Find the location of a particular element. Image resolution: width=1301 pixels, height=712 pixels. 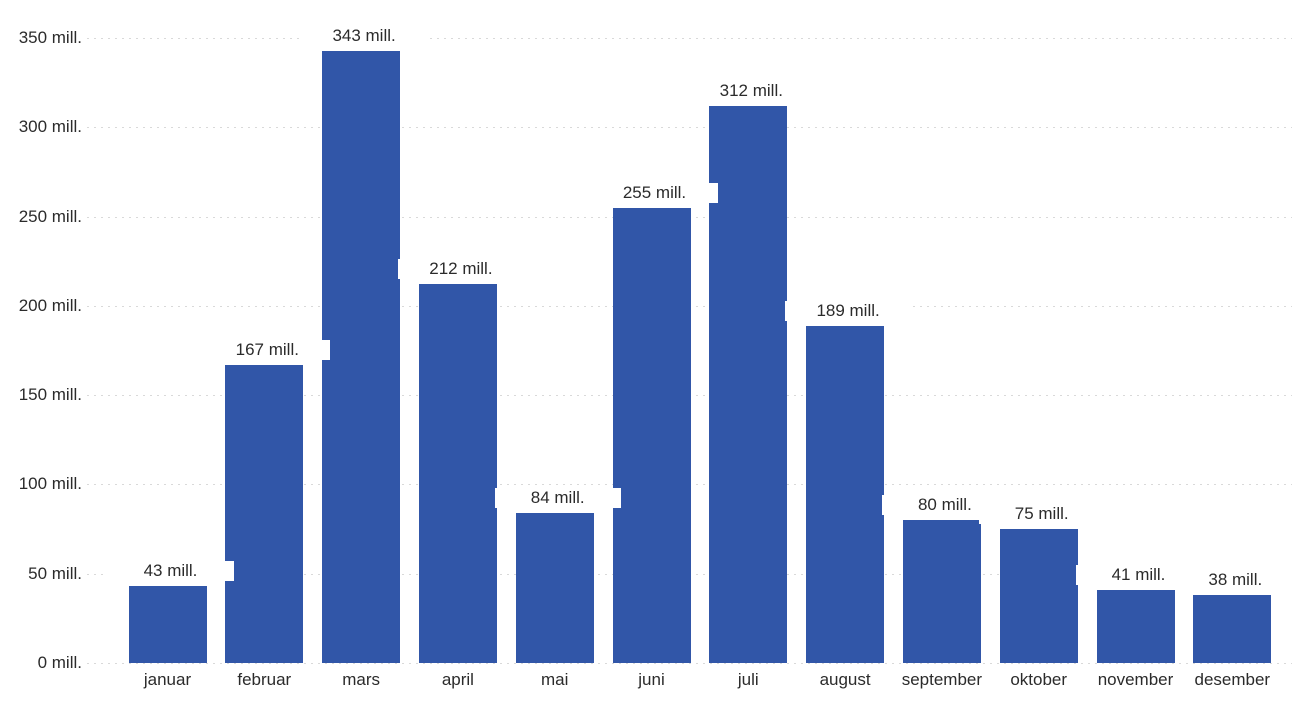

bar-april is located at coordinates (457, 473).